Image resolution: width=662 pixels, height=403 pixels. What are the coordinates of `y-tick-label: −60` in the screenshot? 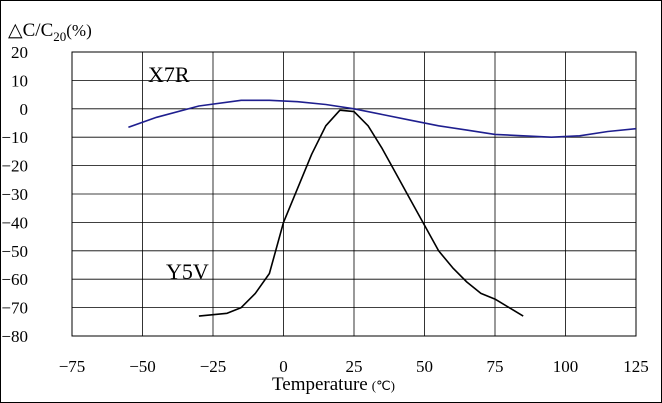 It's located at (14, 279).